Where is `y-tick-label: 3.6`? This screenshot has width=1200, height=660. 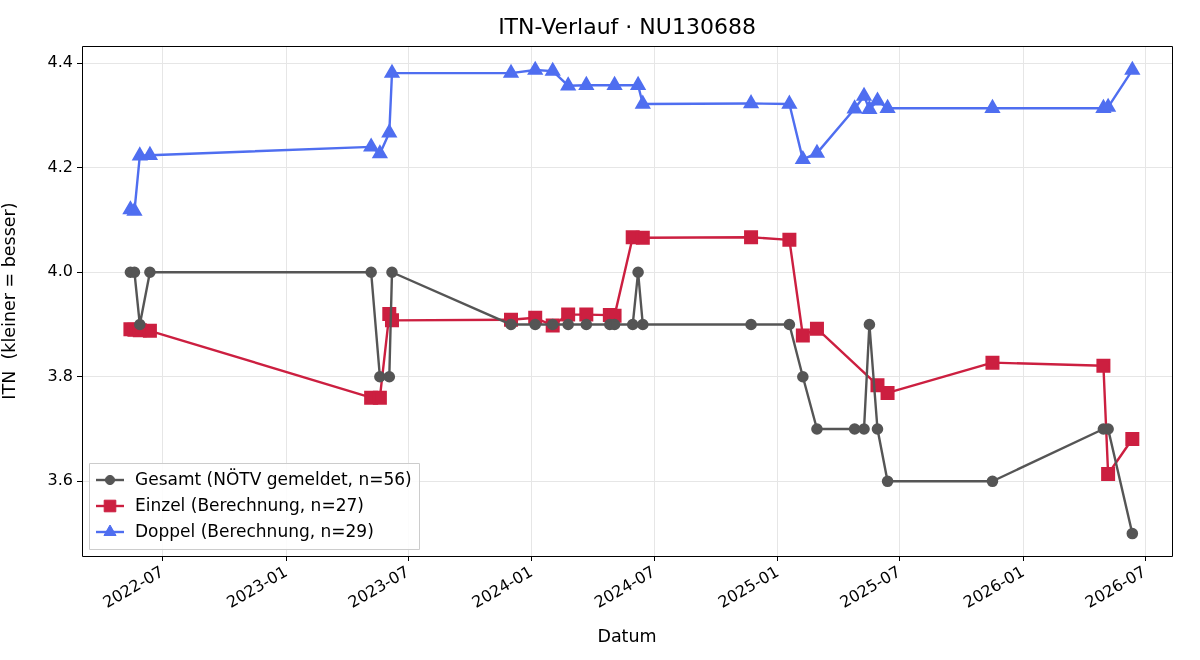
y-tick-label: 3.6 is located at coordinates (60, 480).